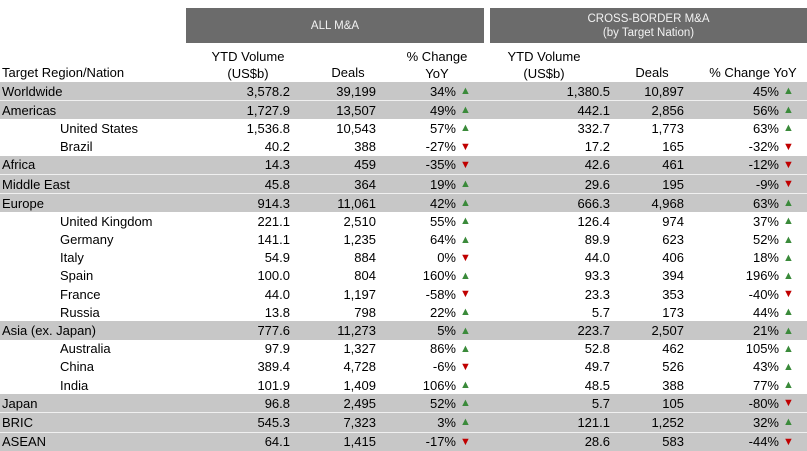 This screenshot has height=451, width=807. Describe the element at coordinates (403, 240) in the screenshot. I see `table-row: Germany 141.1 1,235 64% ▲ 89.9 623 52% ▲` at that location.